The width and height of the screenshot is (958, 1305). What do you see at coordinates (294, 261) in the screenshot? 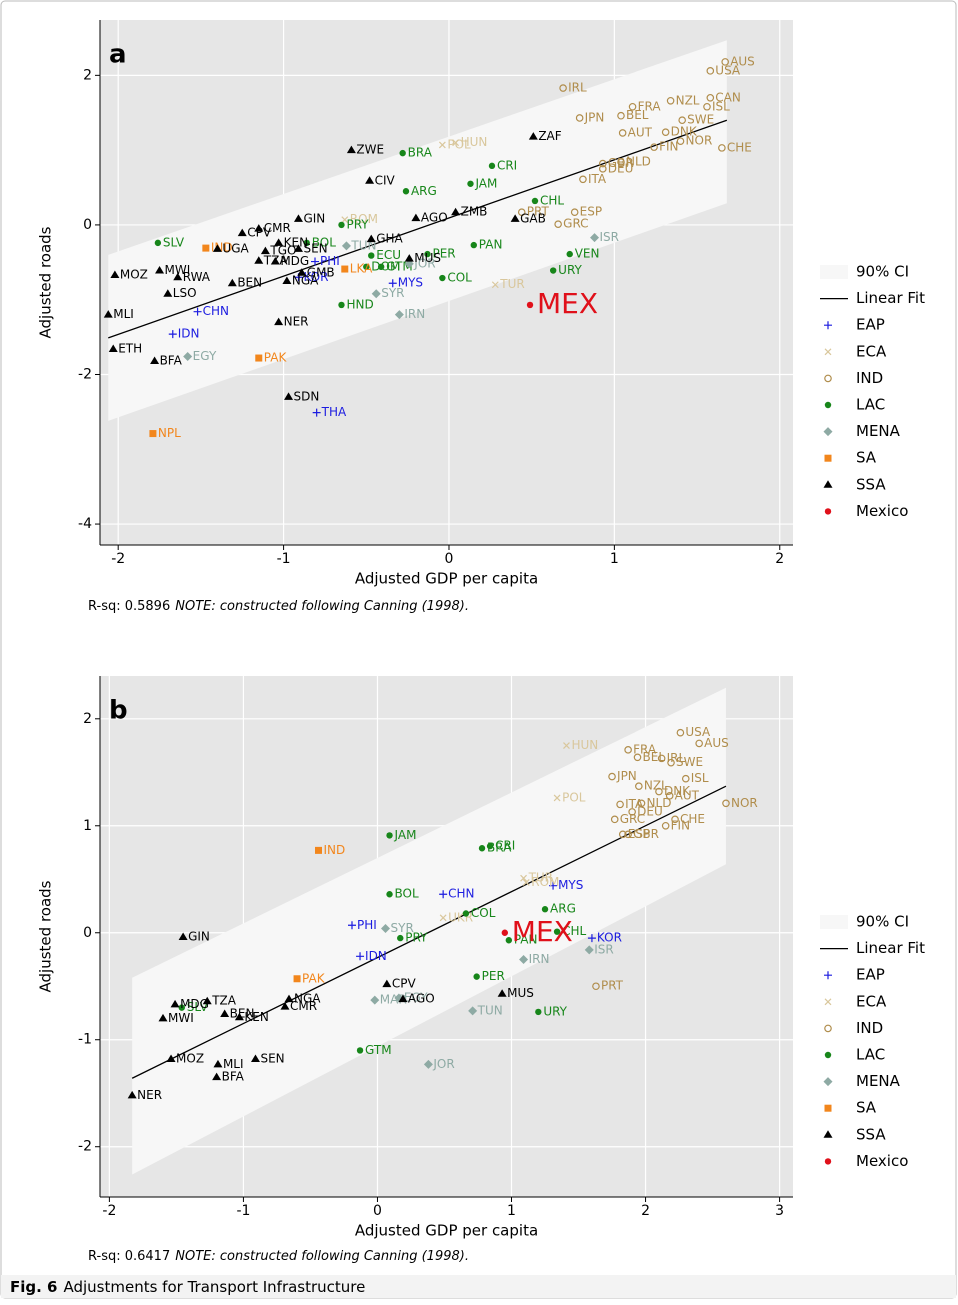
I see `point-label: MDG` at bounding box center [294, 261].